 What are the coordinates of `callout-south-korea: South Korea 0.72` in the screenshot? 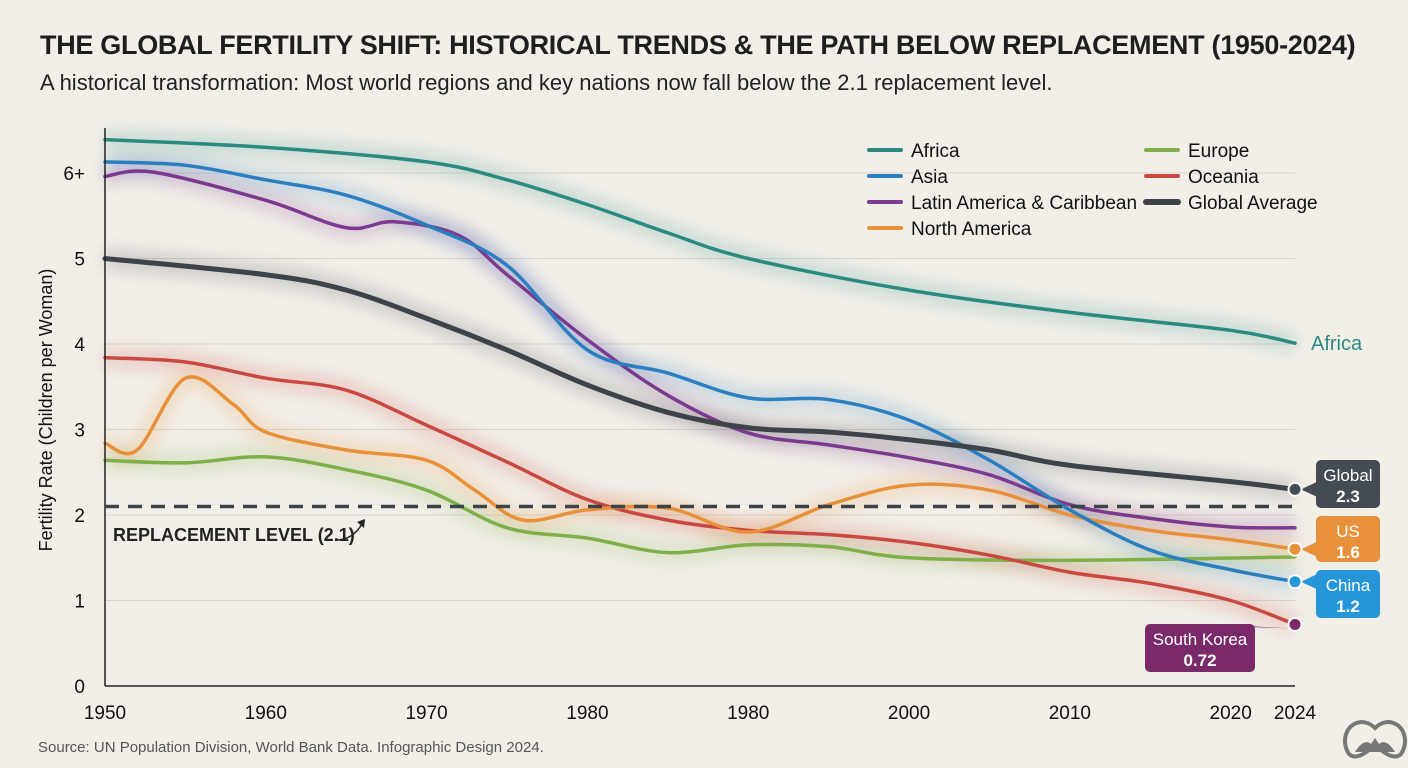 It's located at (1224, 644).